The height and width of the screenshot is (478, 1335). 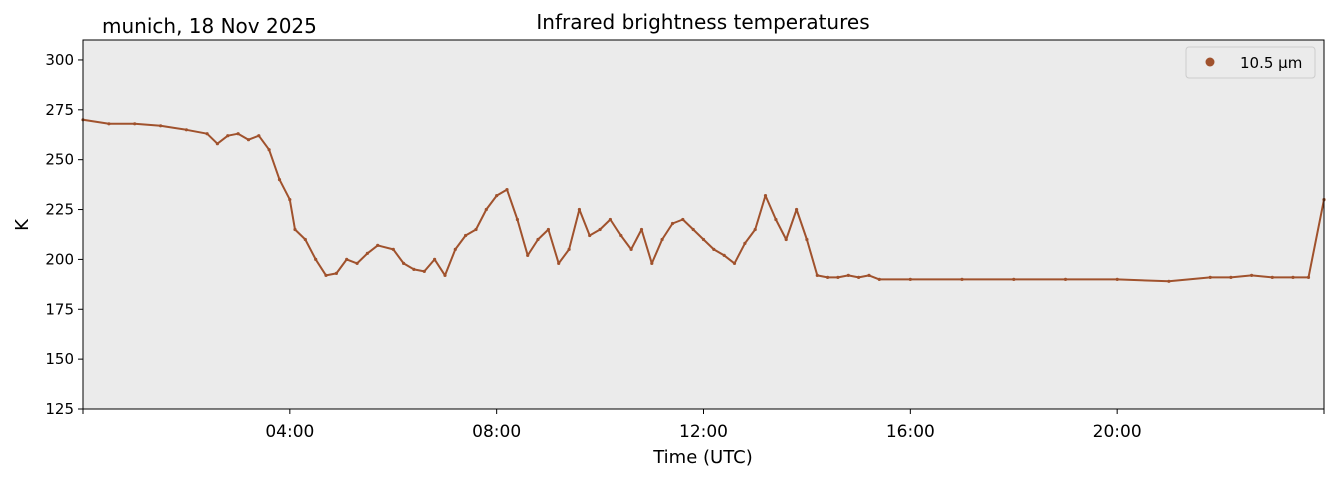 What do you see at coordinates (702, 22) in the screenshot?
I see `chart-title: Infrared brightness temperatures` at bounding box center [702, 22].